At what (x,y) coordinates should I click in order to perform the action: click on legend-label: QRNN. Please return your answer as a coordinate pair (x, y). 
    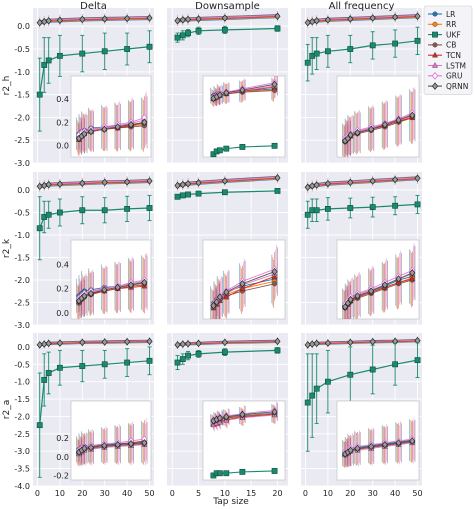
    Looking at the image, I should click on (457, 86).